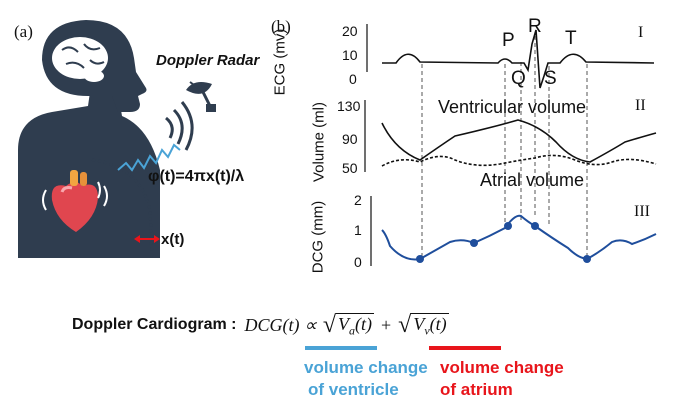 The image size is (677, 410). I want to click on dcg-trace, so click(519, 237).